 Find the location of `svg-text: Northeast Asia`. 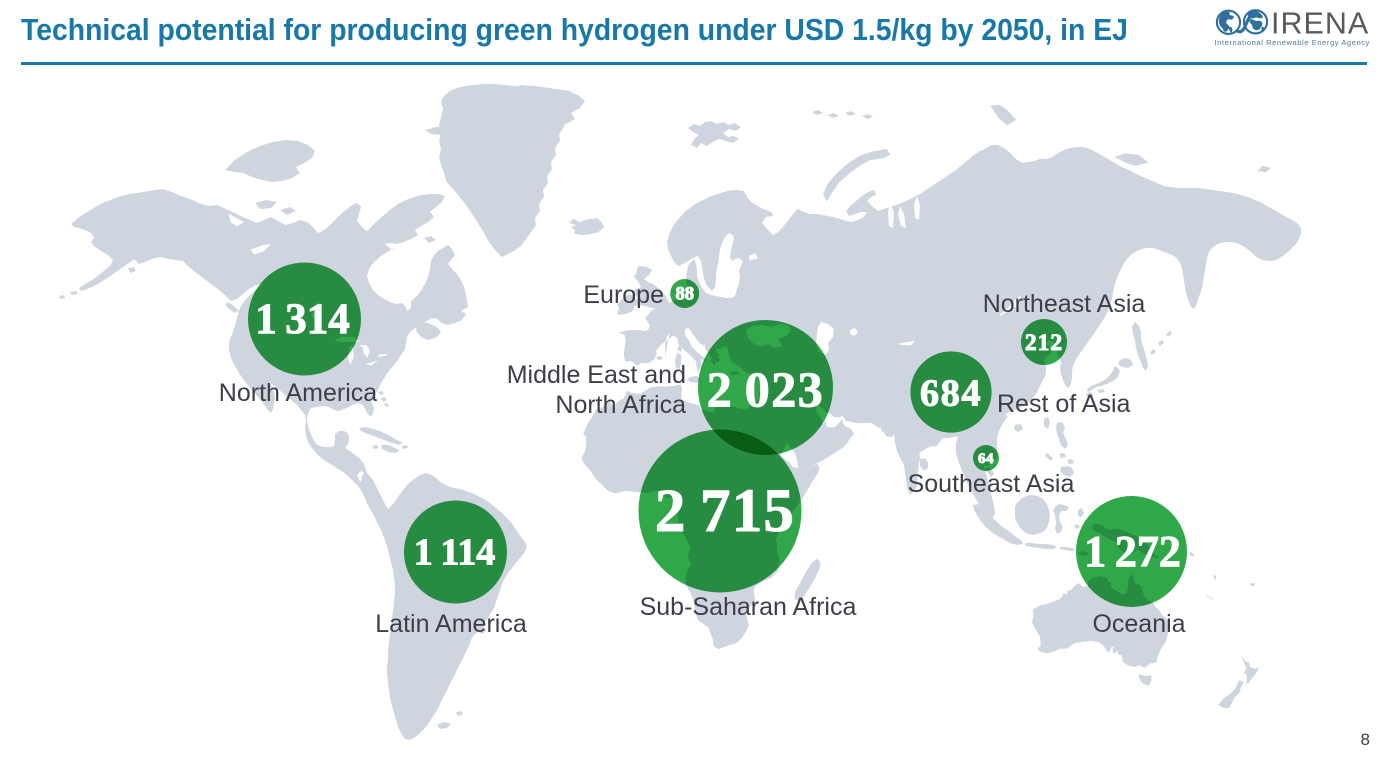

svg-text: Northeast Asia is located at coordinates (1064, 304).